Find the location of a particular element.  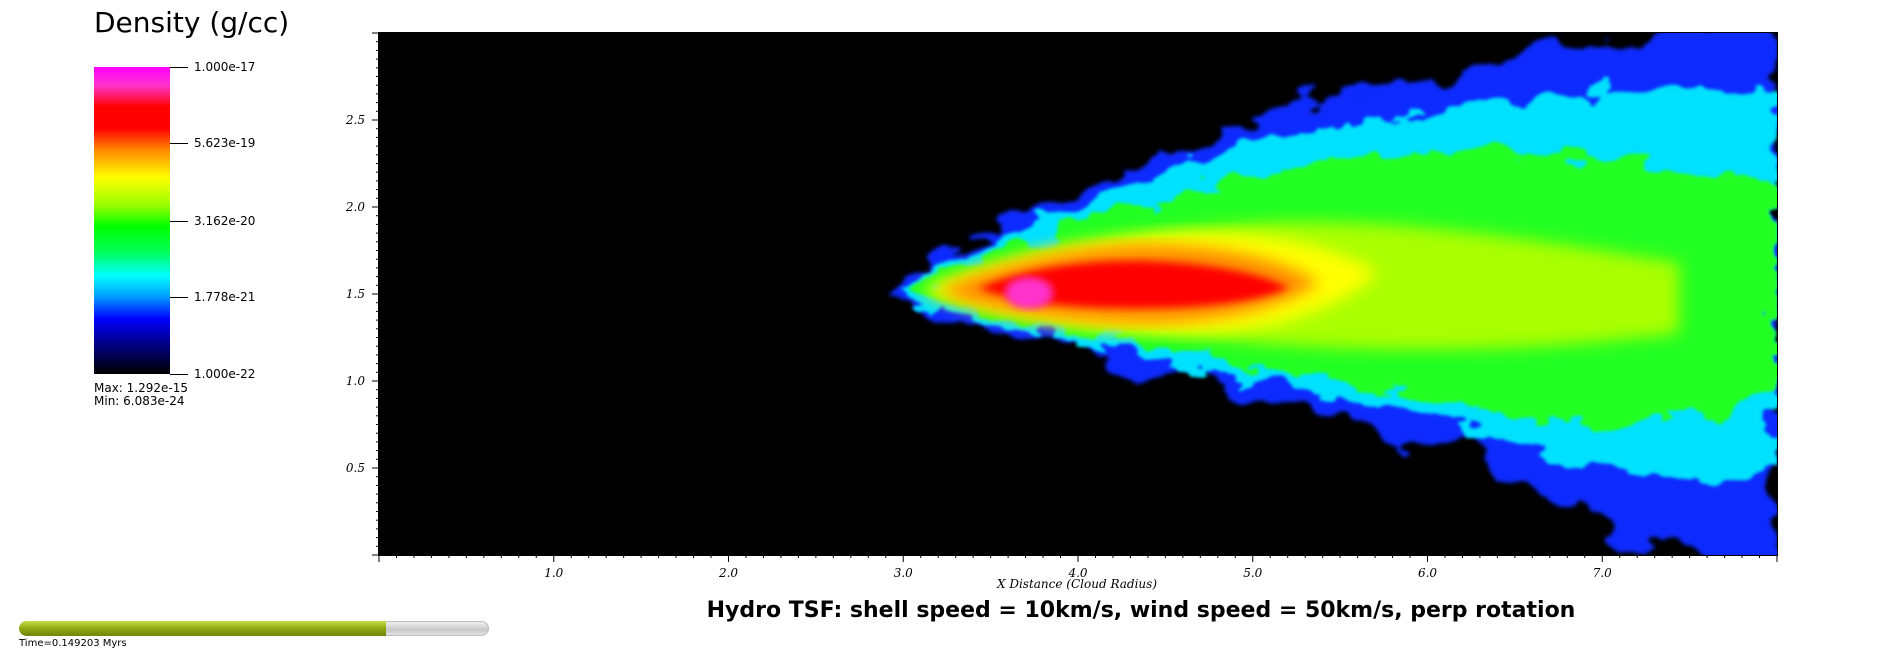

y-tick-label: 1.0 is located at coordinates (355, 381).